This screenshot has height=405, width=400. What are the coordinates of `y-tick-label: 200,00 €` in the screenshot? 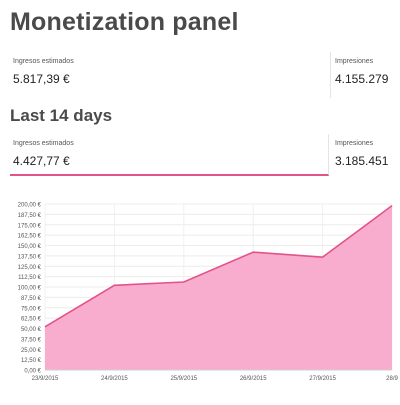 It's located at (30, 206).